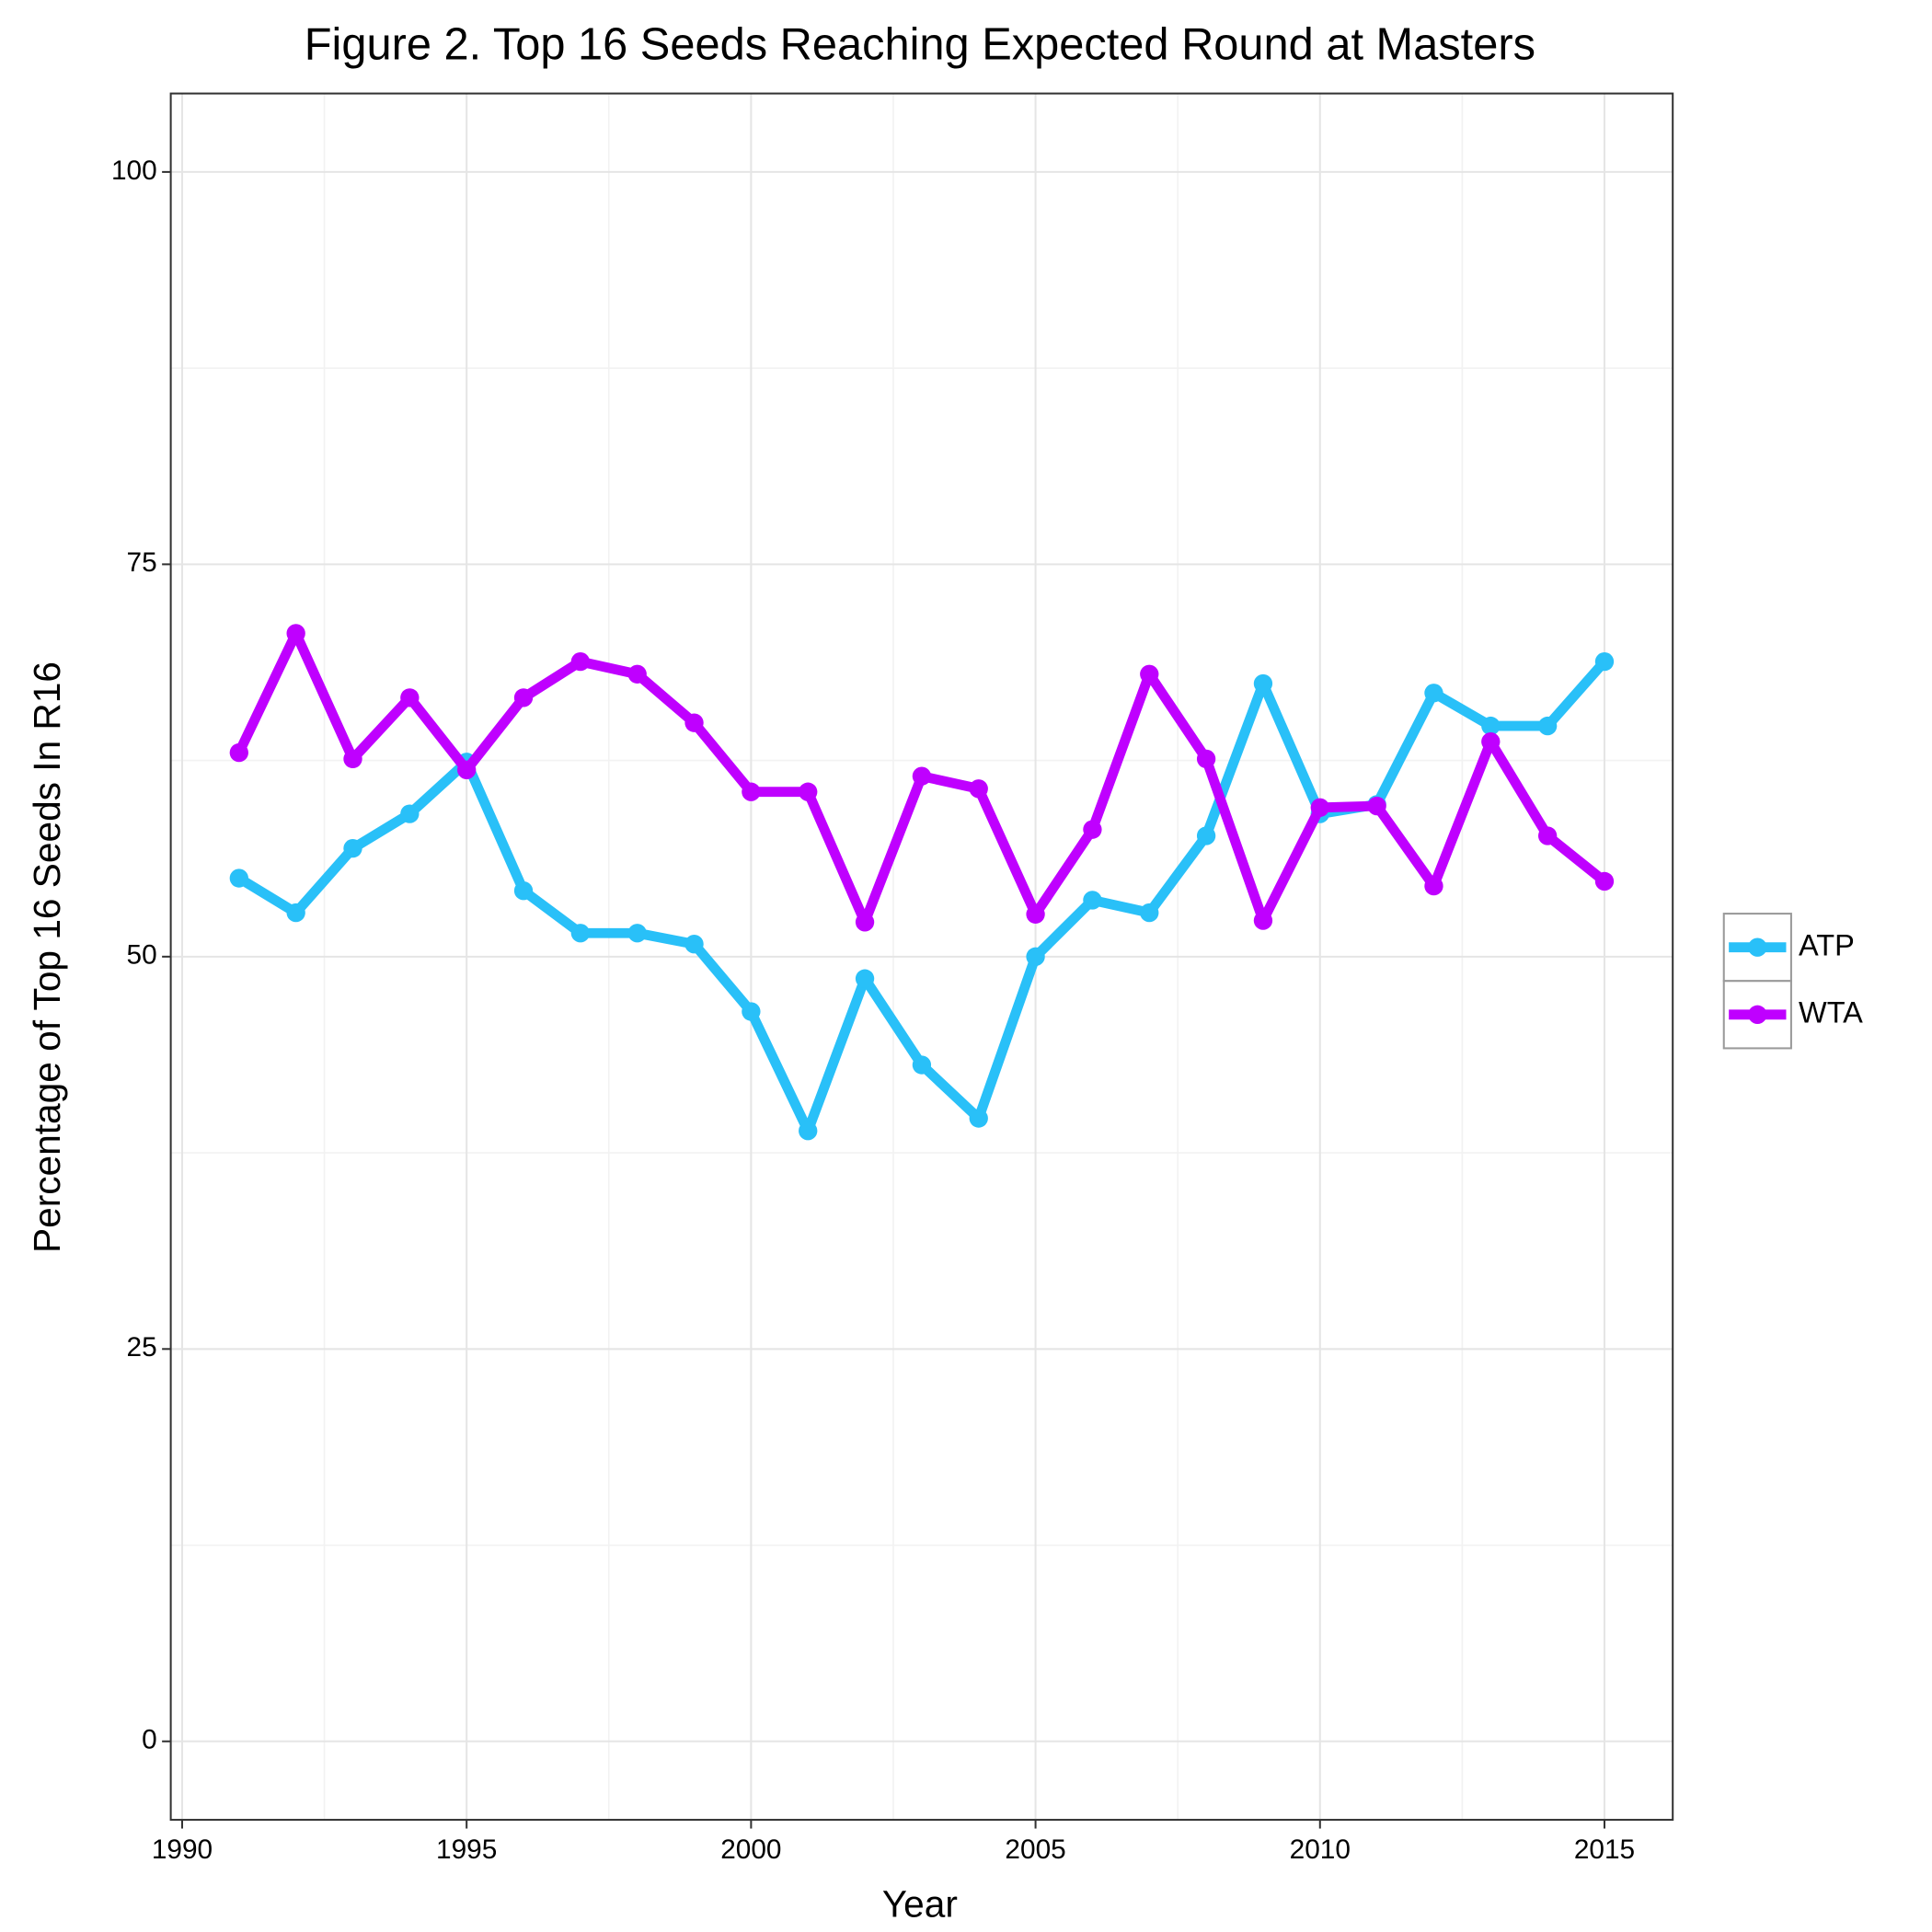 The width and height of the screenshot is (1932, 1932). Describe the element at coordinates (1831, 1012) in the screenshot. I see `legend-label: WTA` at that location.